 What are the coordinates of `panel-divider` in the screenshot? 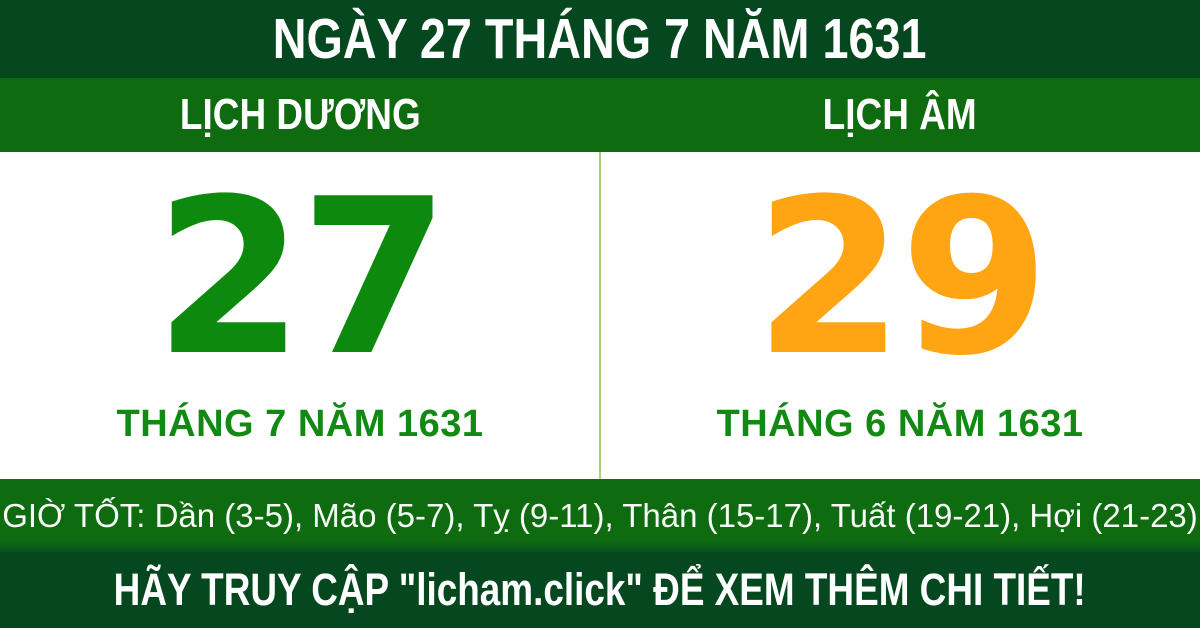 It's located at (600, 315).